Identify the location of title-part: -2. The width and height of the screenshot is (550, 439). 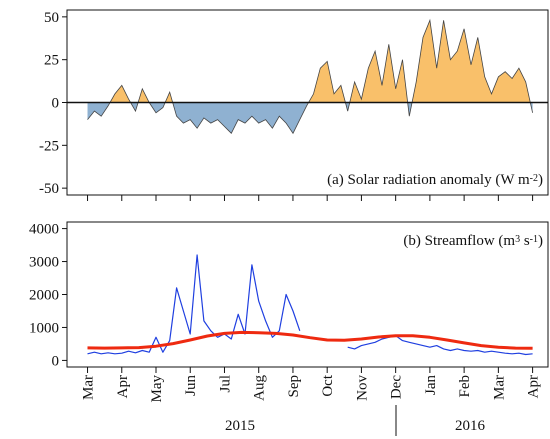
(534, 178).